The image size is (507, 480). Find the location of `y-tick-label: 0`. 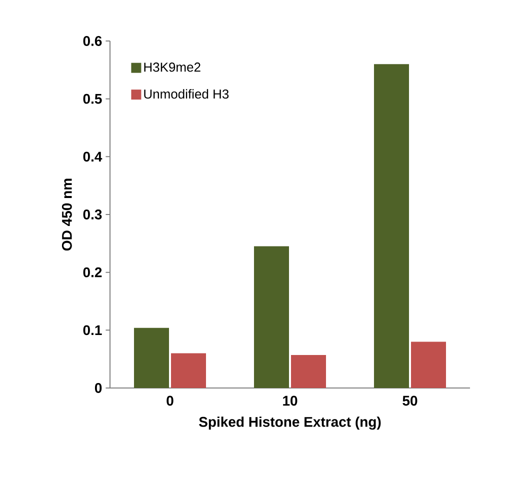

y-tick-label: 0 is located at coordinates (98, 388).